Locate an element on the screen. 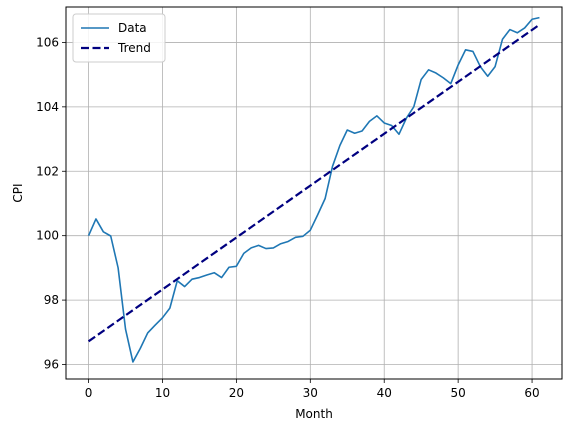 The image size is (571, 432). legend: Data Trend is located at coordinates (119, 38).